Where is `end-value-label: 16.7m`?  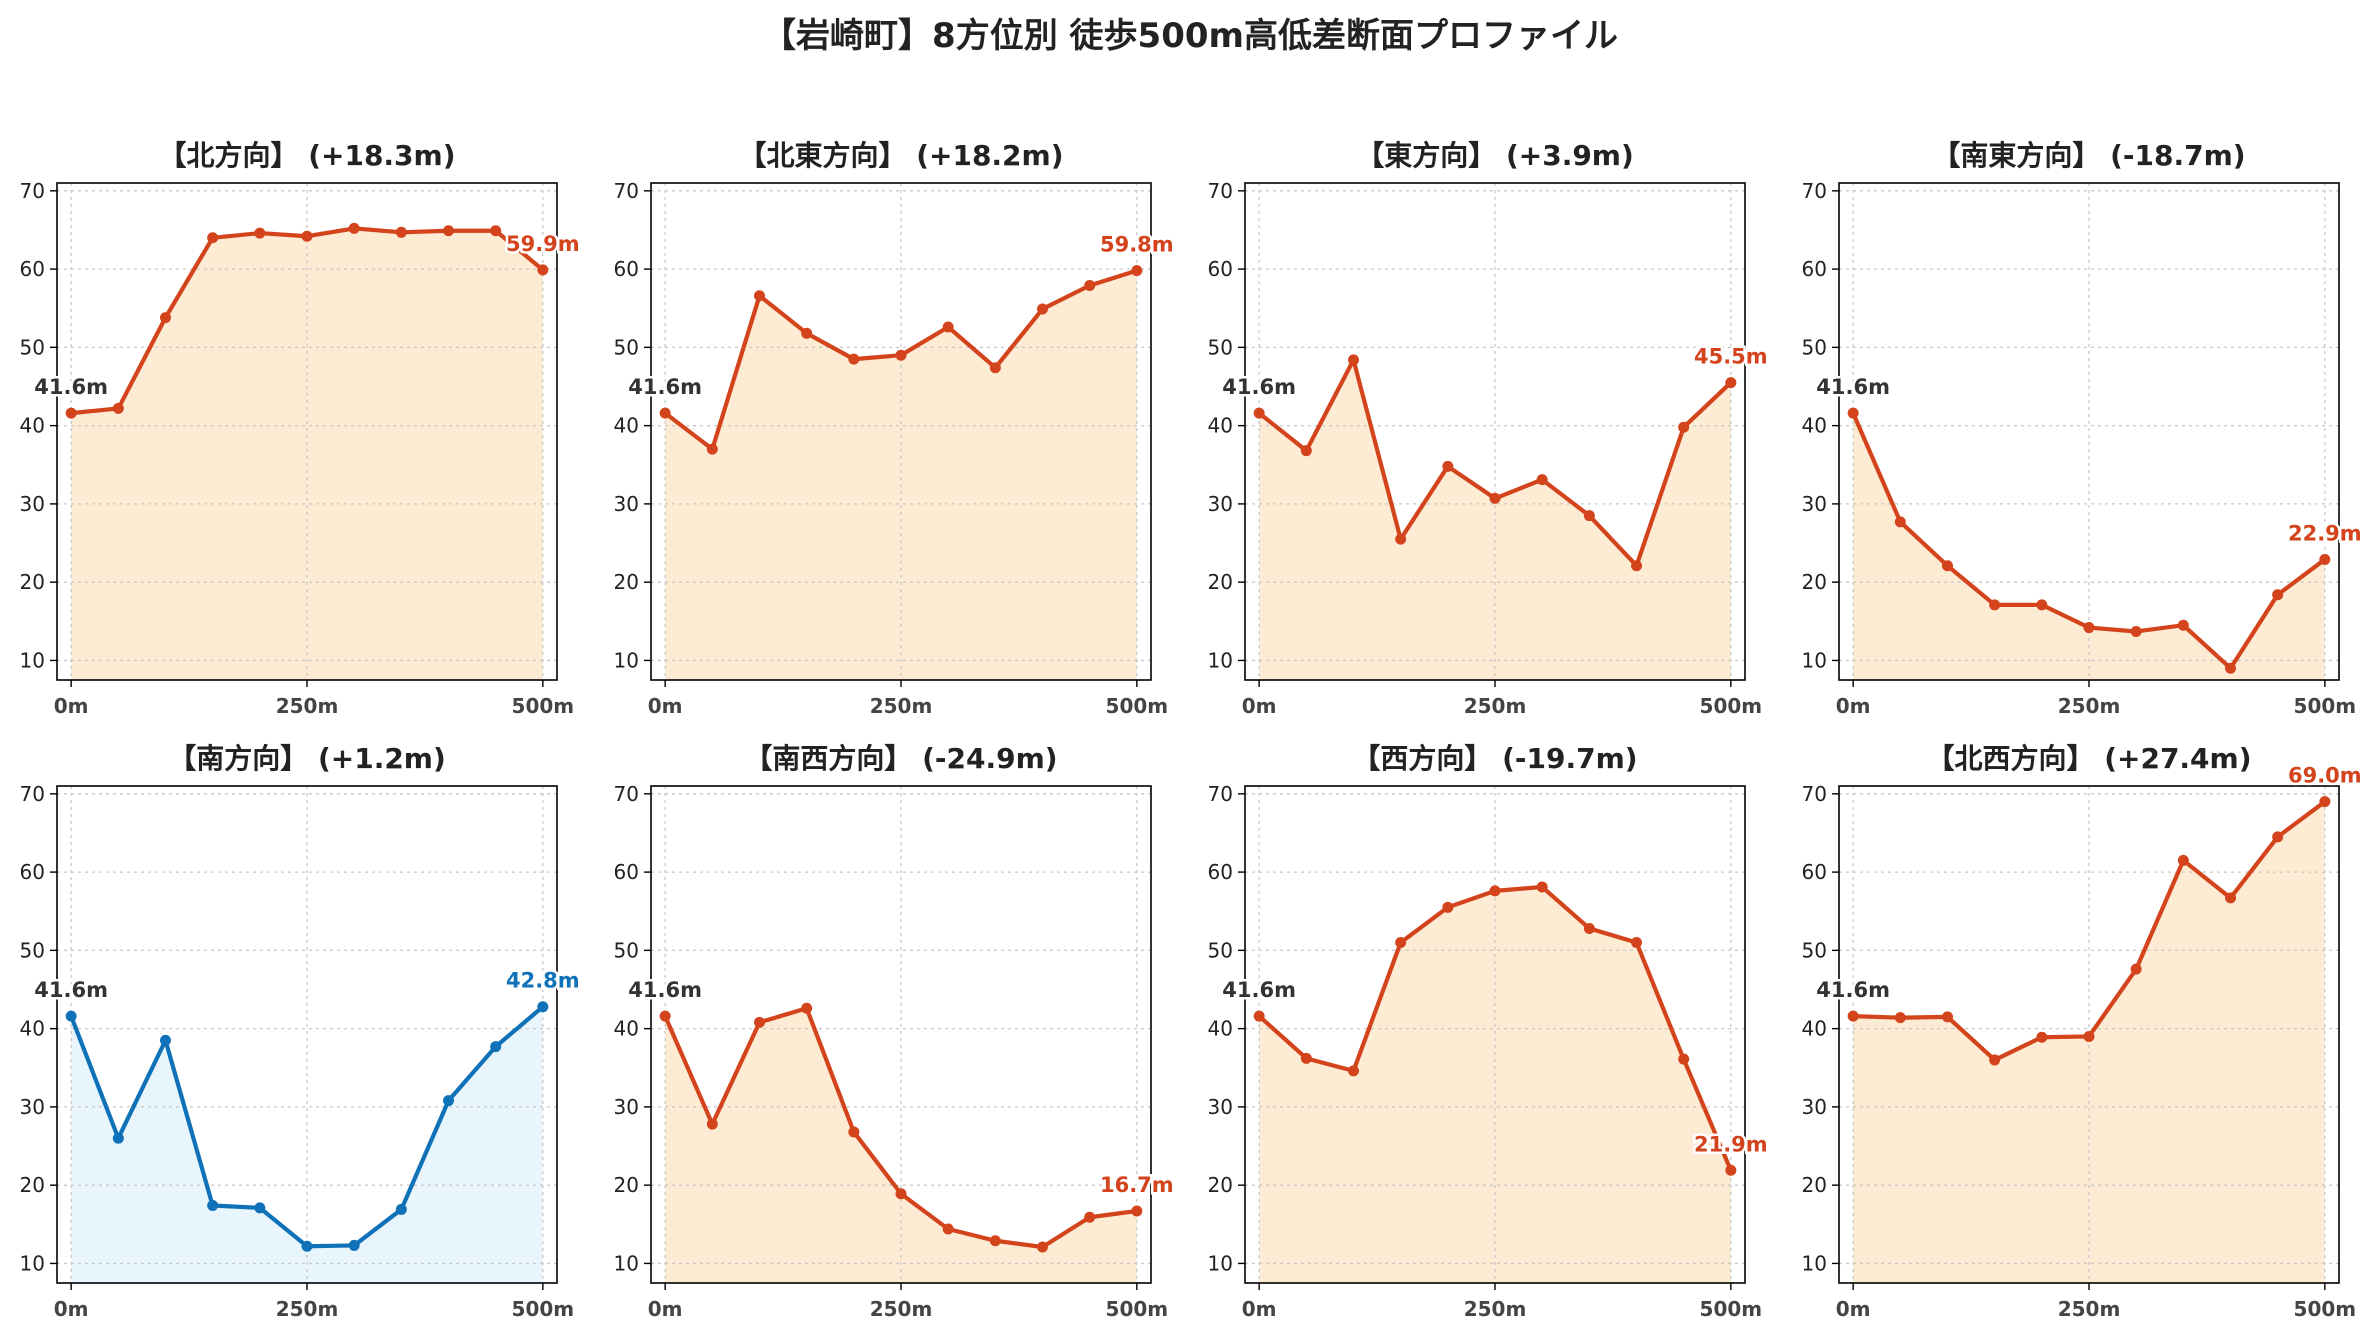 end-value-label: 16.7m is located at coordinates (1137, 1185).